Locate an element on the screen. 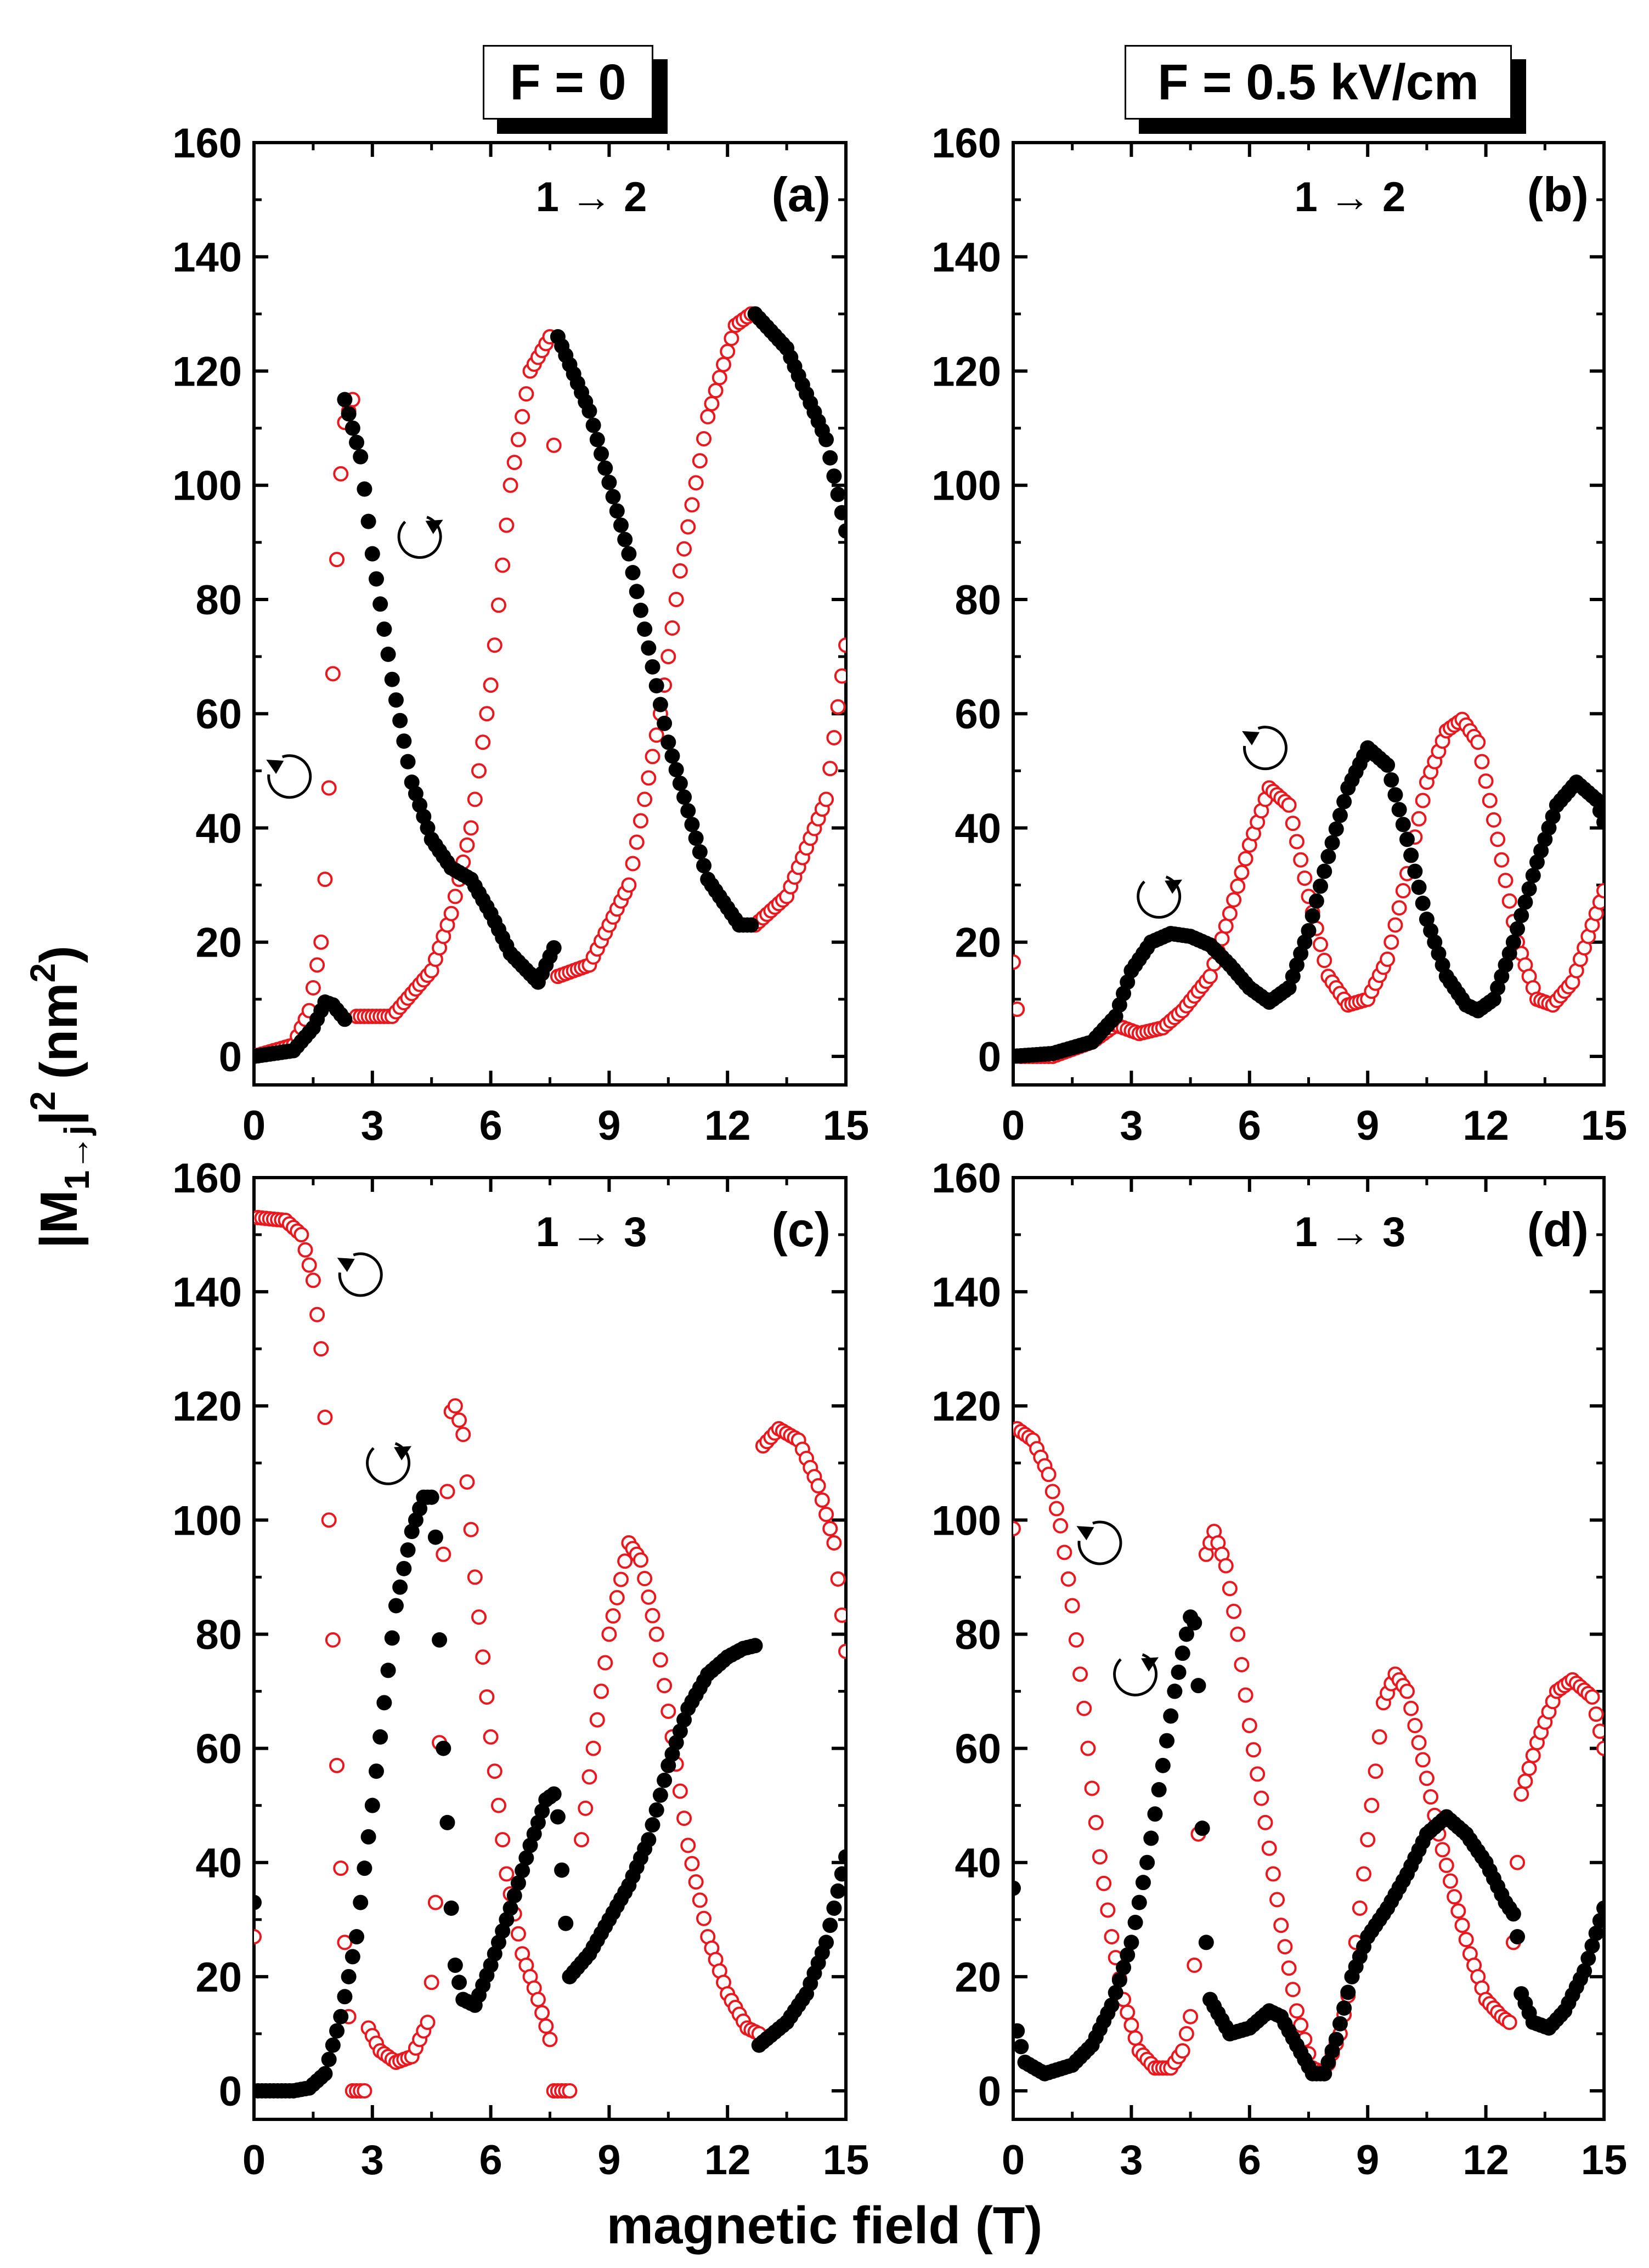 This screenshot has height=2268, width=1649. markers is located at coordinates (550, 685).